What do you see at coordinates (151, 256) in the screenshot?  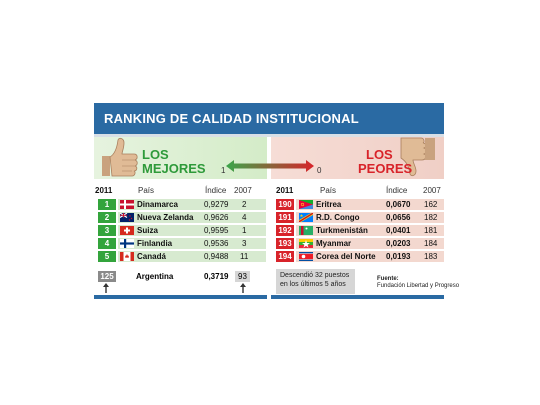 I see `best-country-5: Canadá` at bounding box center [151, 256].